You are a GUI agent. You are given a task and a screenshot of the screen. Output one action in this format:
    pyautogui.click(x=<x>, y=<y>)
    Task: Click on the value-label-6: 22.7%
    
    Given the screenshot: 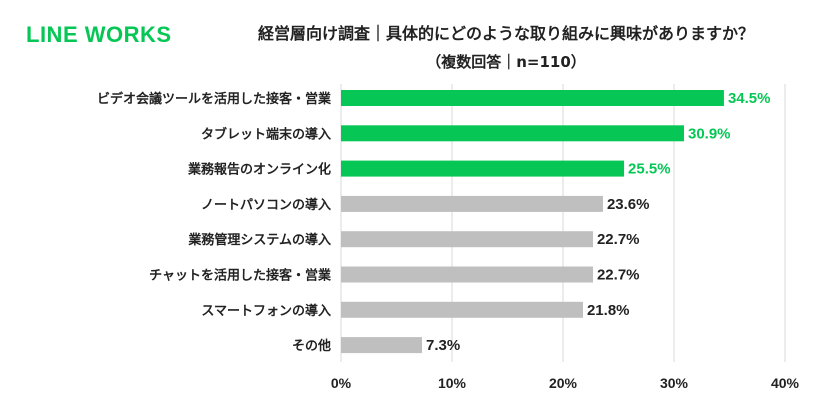 What is the action you would take?
    pyautogui.click(x=618, y=275)
    